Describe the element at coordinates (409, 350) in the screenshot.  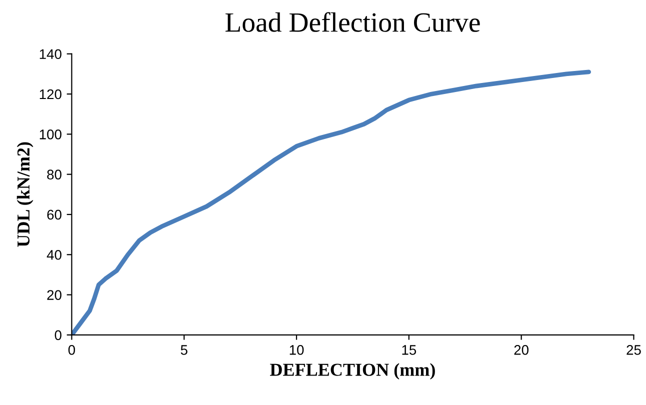
I see `x-tick-label: 15` at that location.